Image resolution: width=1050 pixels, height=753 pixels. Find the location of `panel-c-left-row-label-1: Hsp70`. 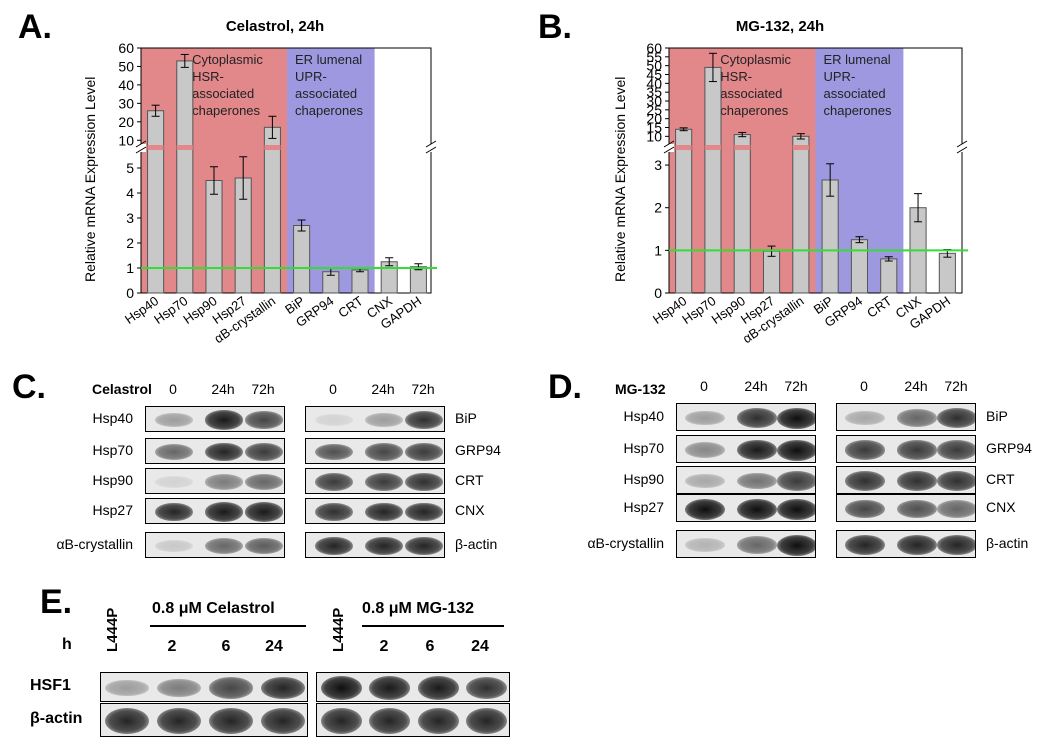

panel-c-left-row-label-1: Hsp70 is located at coordinates (112, 450).